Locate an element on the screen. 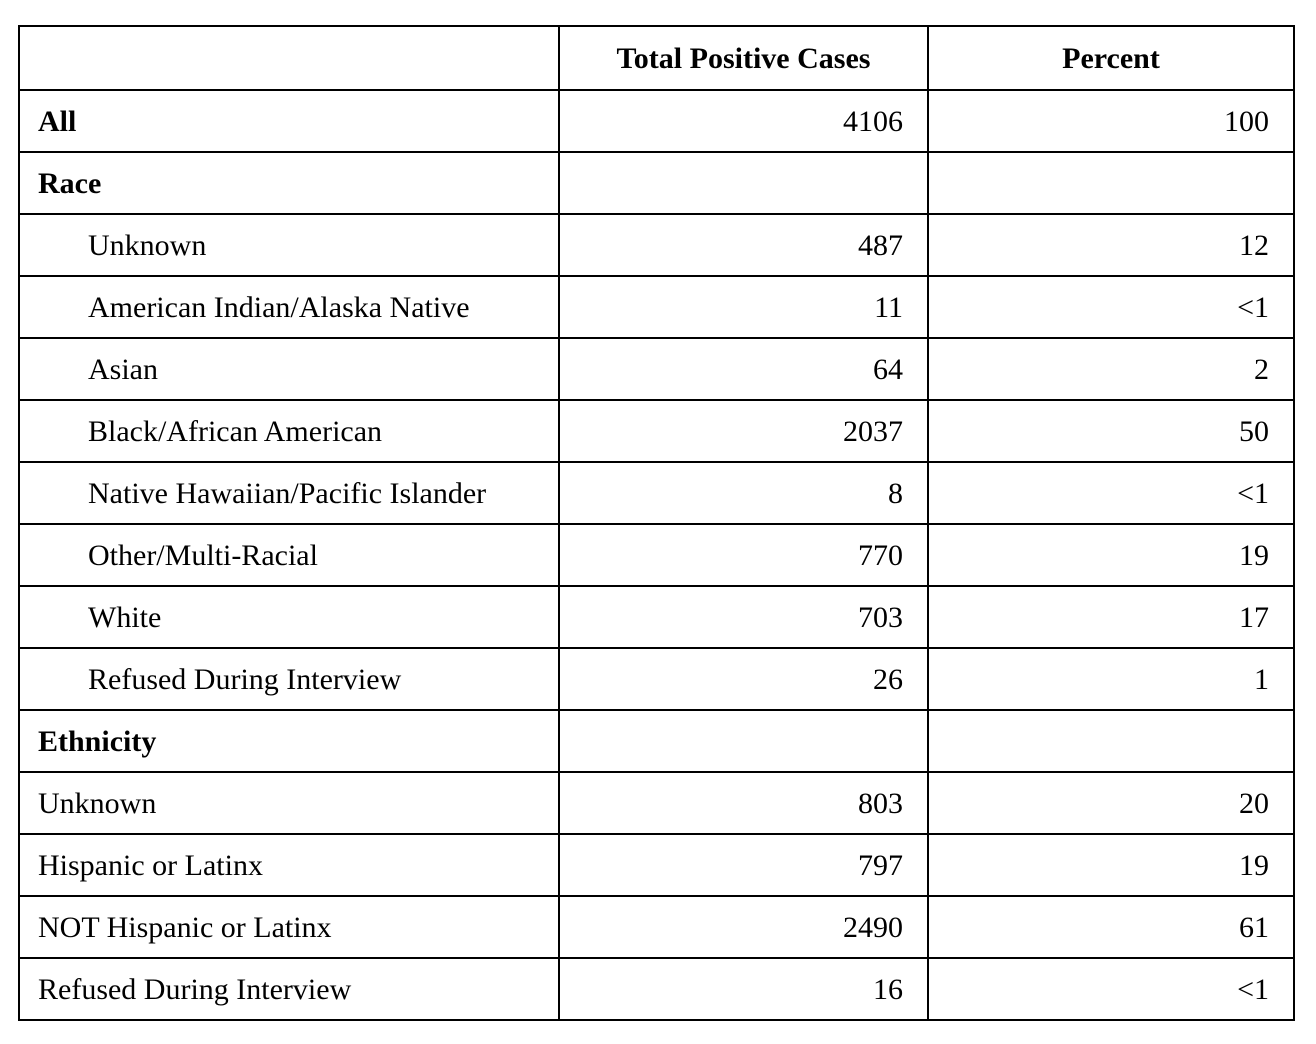 The width and height of the screenshot is (1316, 1044). percent-cell: 12 is located at coordinates (1111, 245).